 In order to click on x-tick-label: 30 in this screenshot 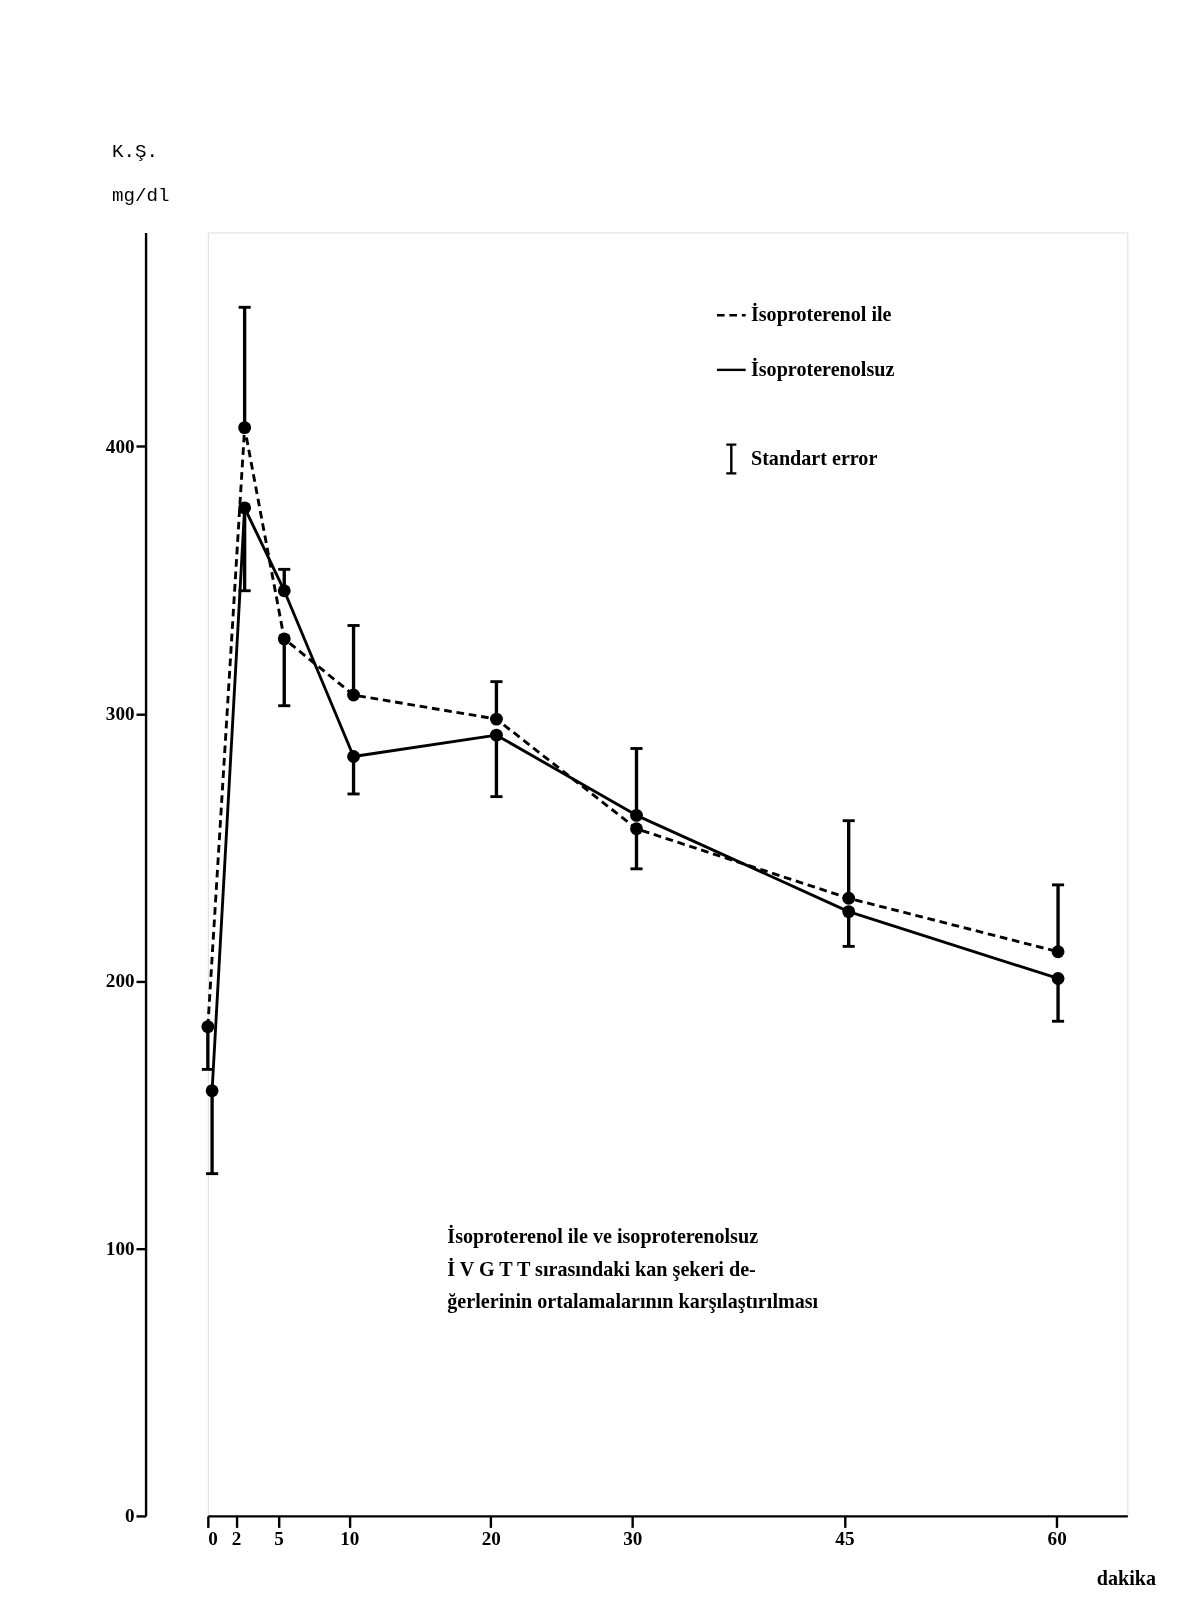, I will do `click(633, 1539)`.